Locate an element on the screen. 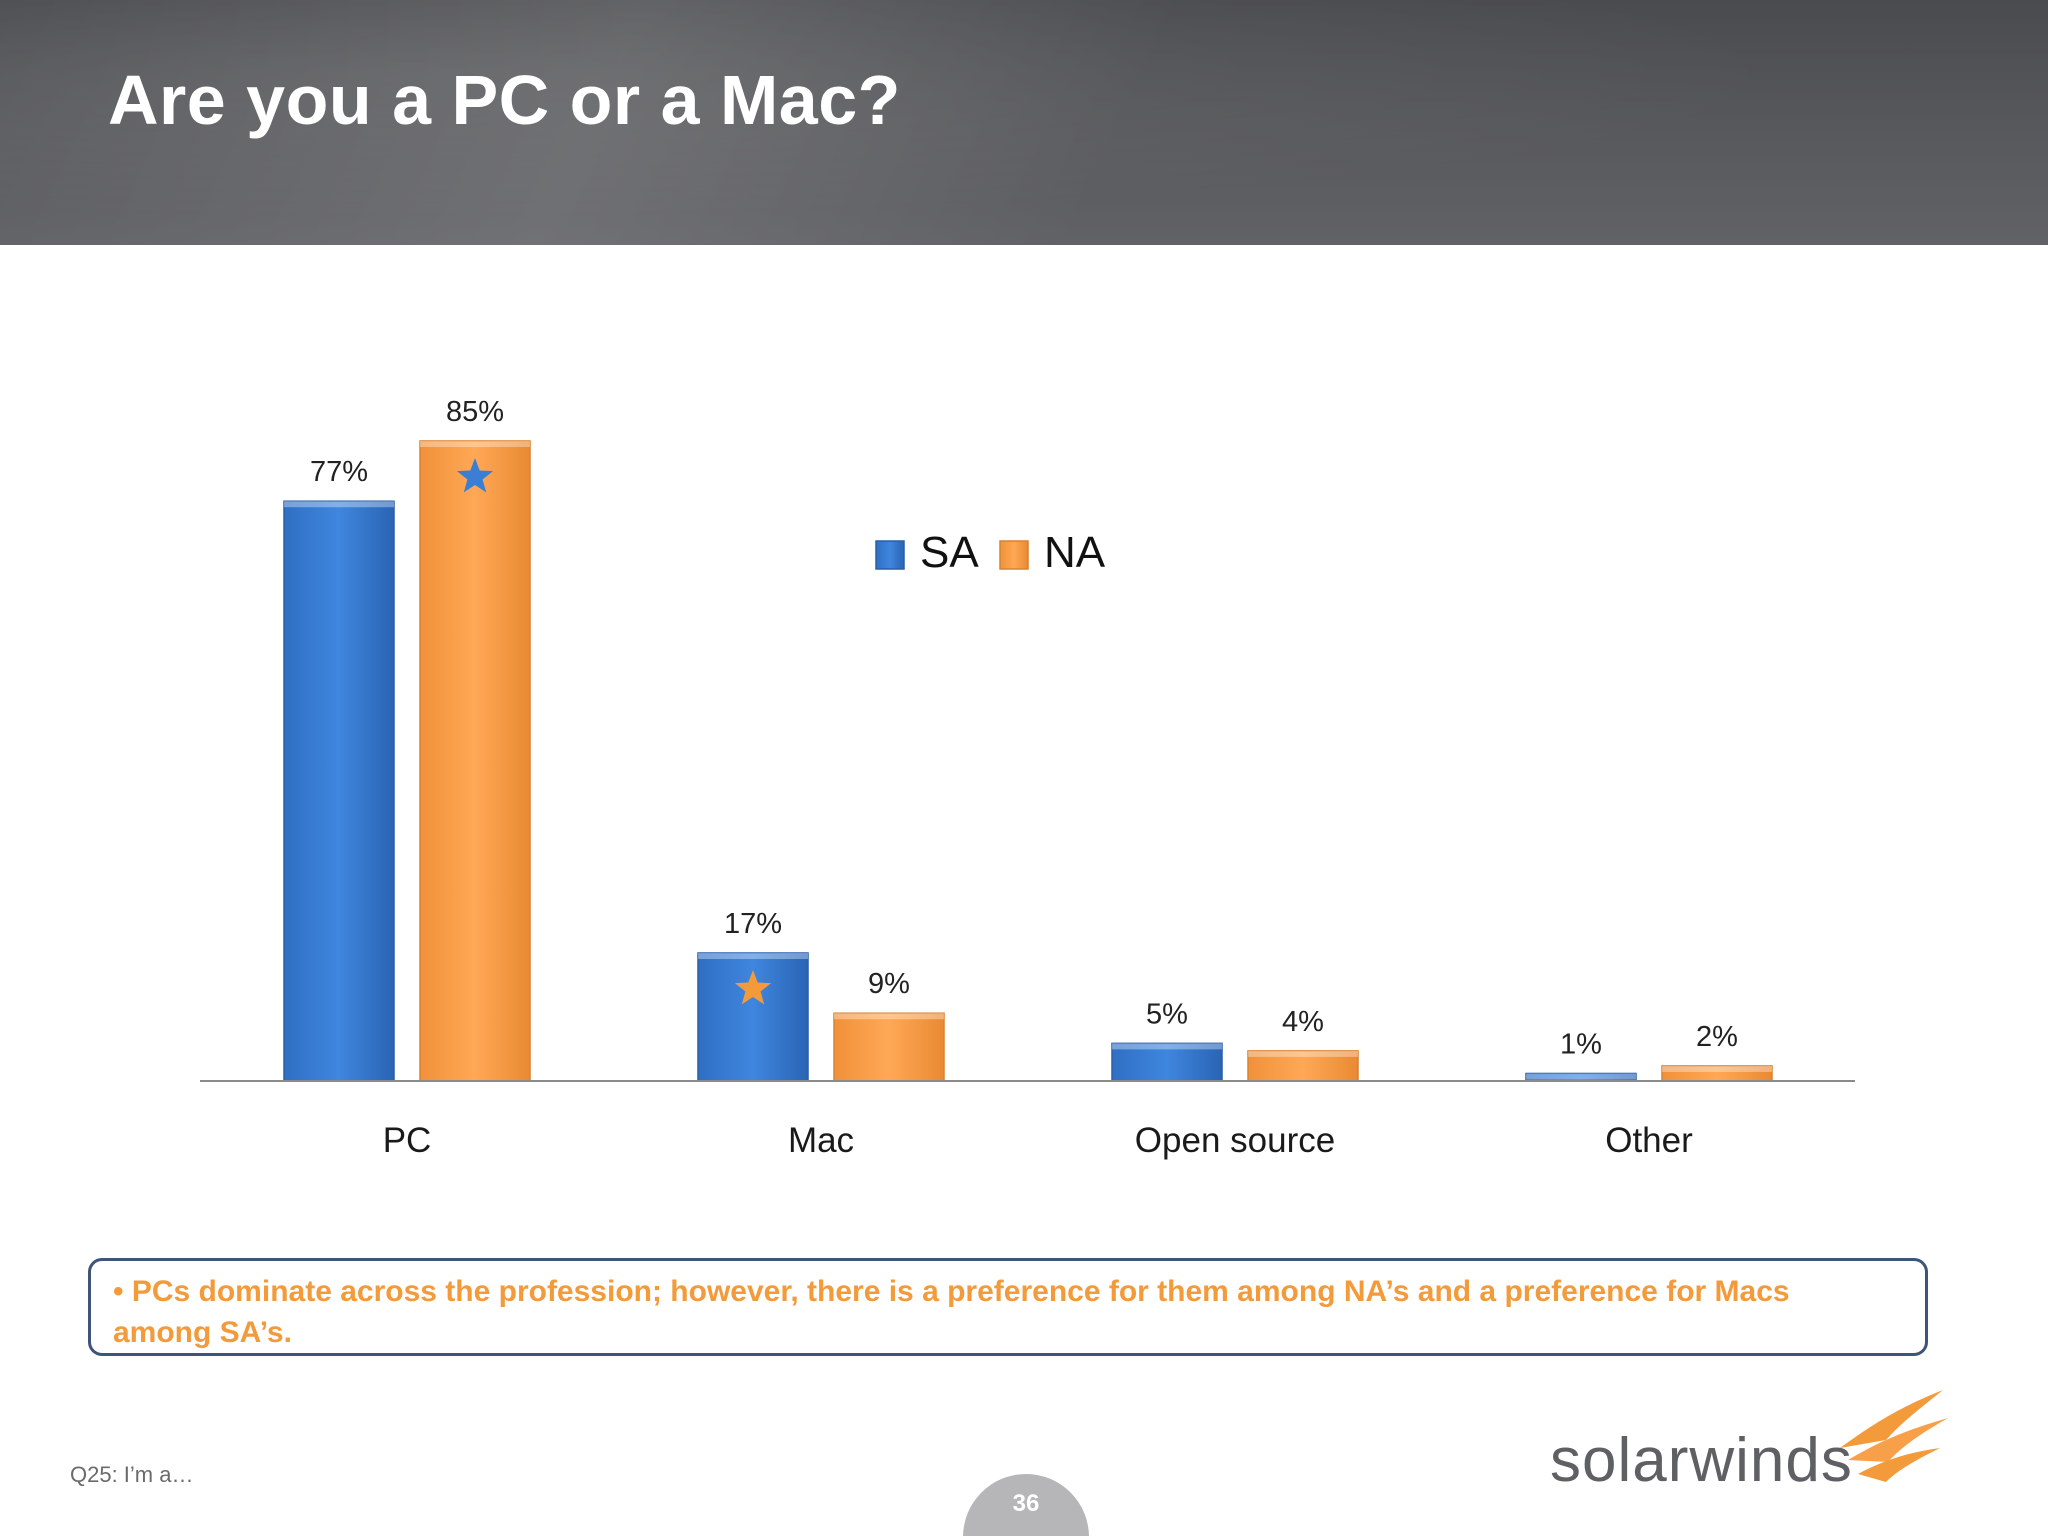 The height and width of the screenshot is (1536, 2048). data-label-pc-na: 85% is located at coordinates (475, 412).